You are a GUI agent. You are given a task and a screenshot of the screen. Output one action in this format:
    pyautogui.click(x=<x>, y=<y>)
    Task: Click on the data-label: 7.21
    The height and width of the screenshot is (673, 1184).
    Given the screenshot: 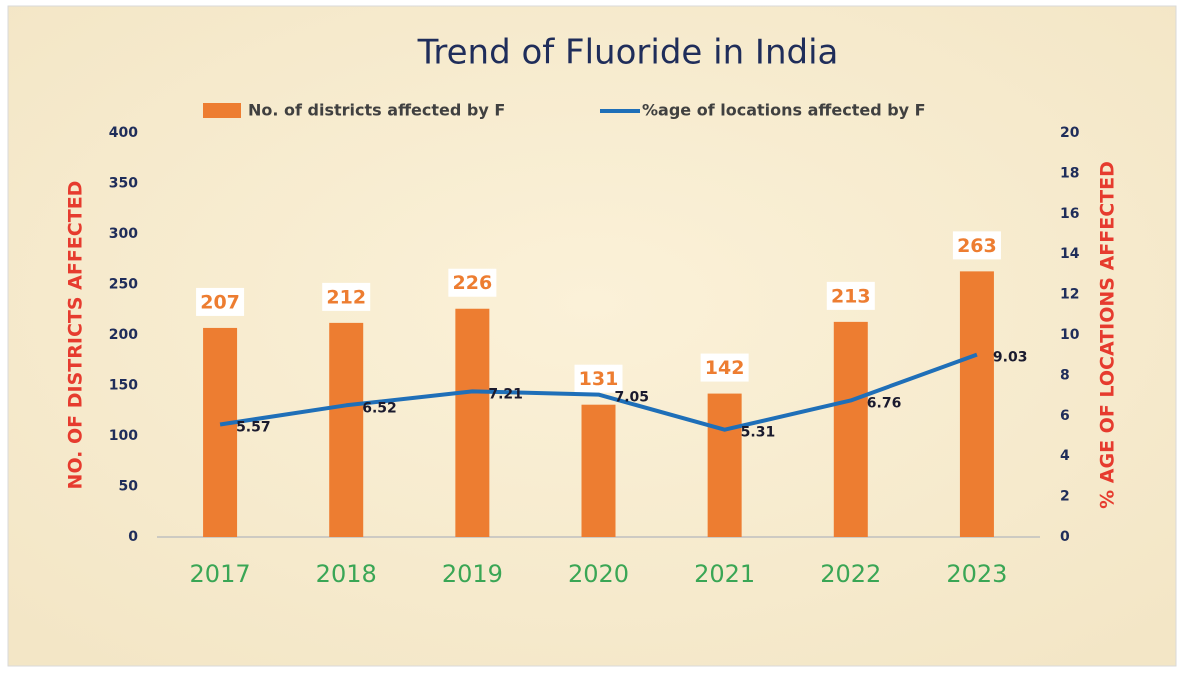 What is the action you would take?
    pyautogui.click(x=505, y=394)
    